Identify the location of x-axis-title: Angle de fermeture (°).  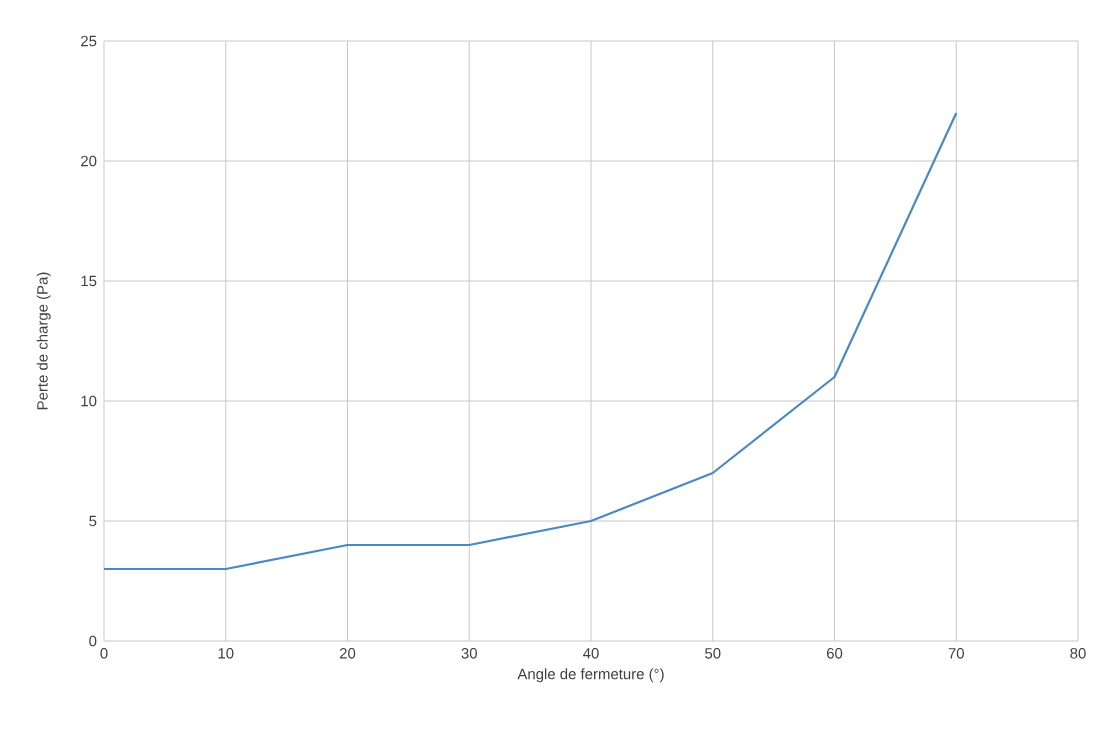
(590, 675).